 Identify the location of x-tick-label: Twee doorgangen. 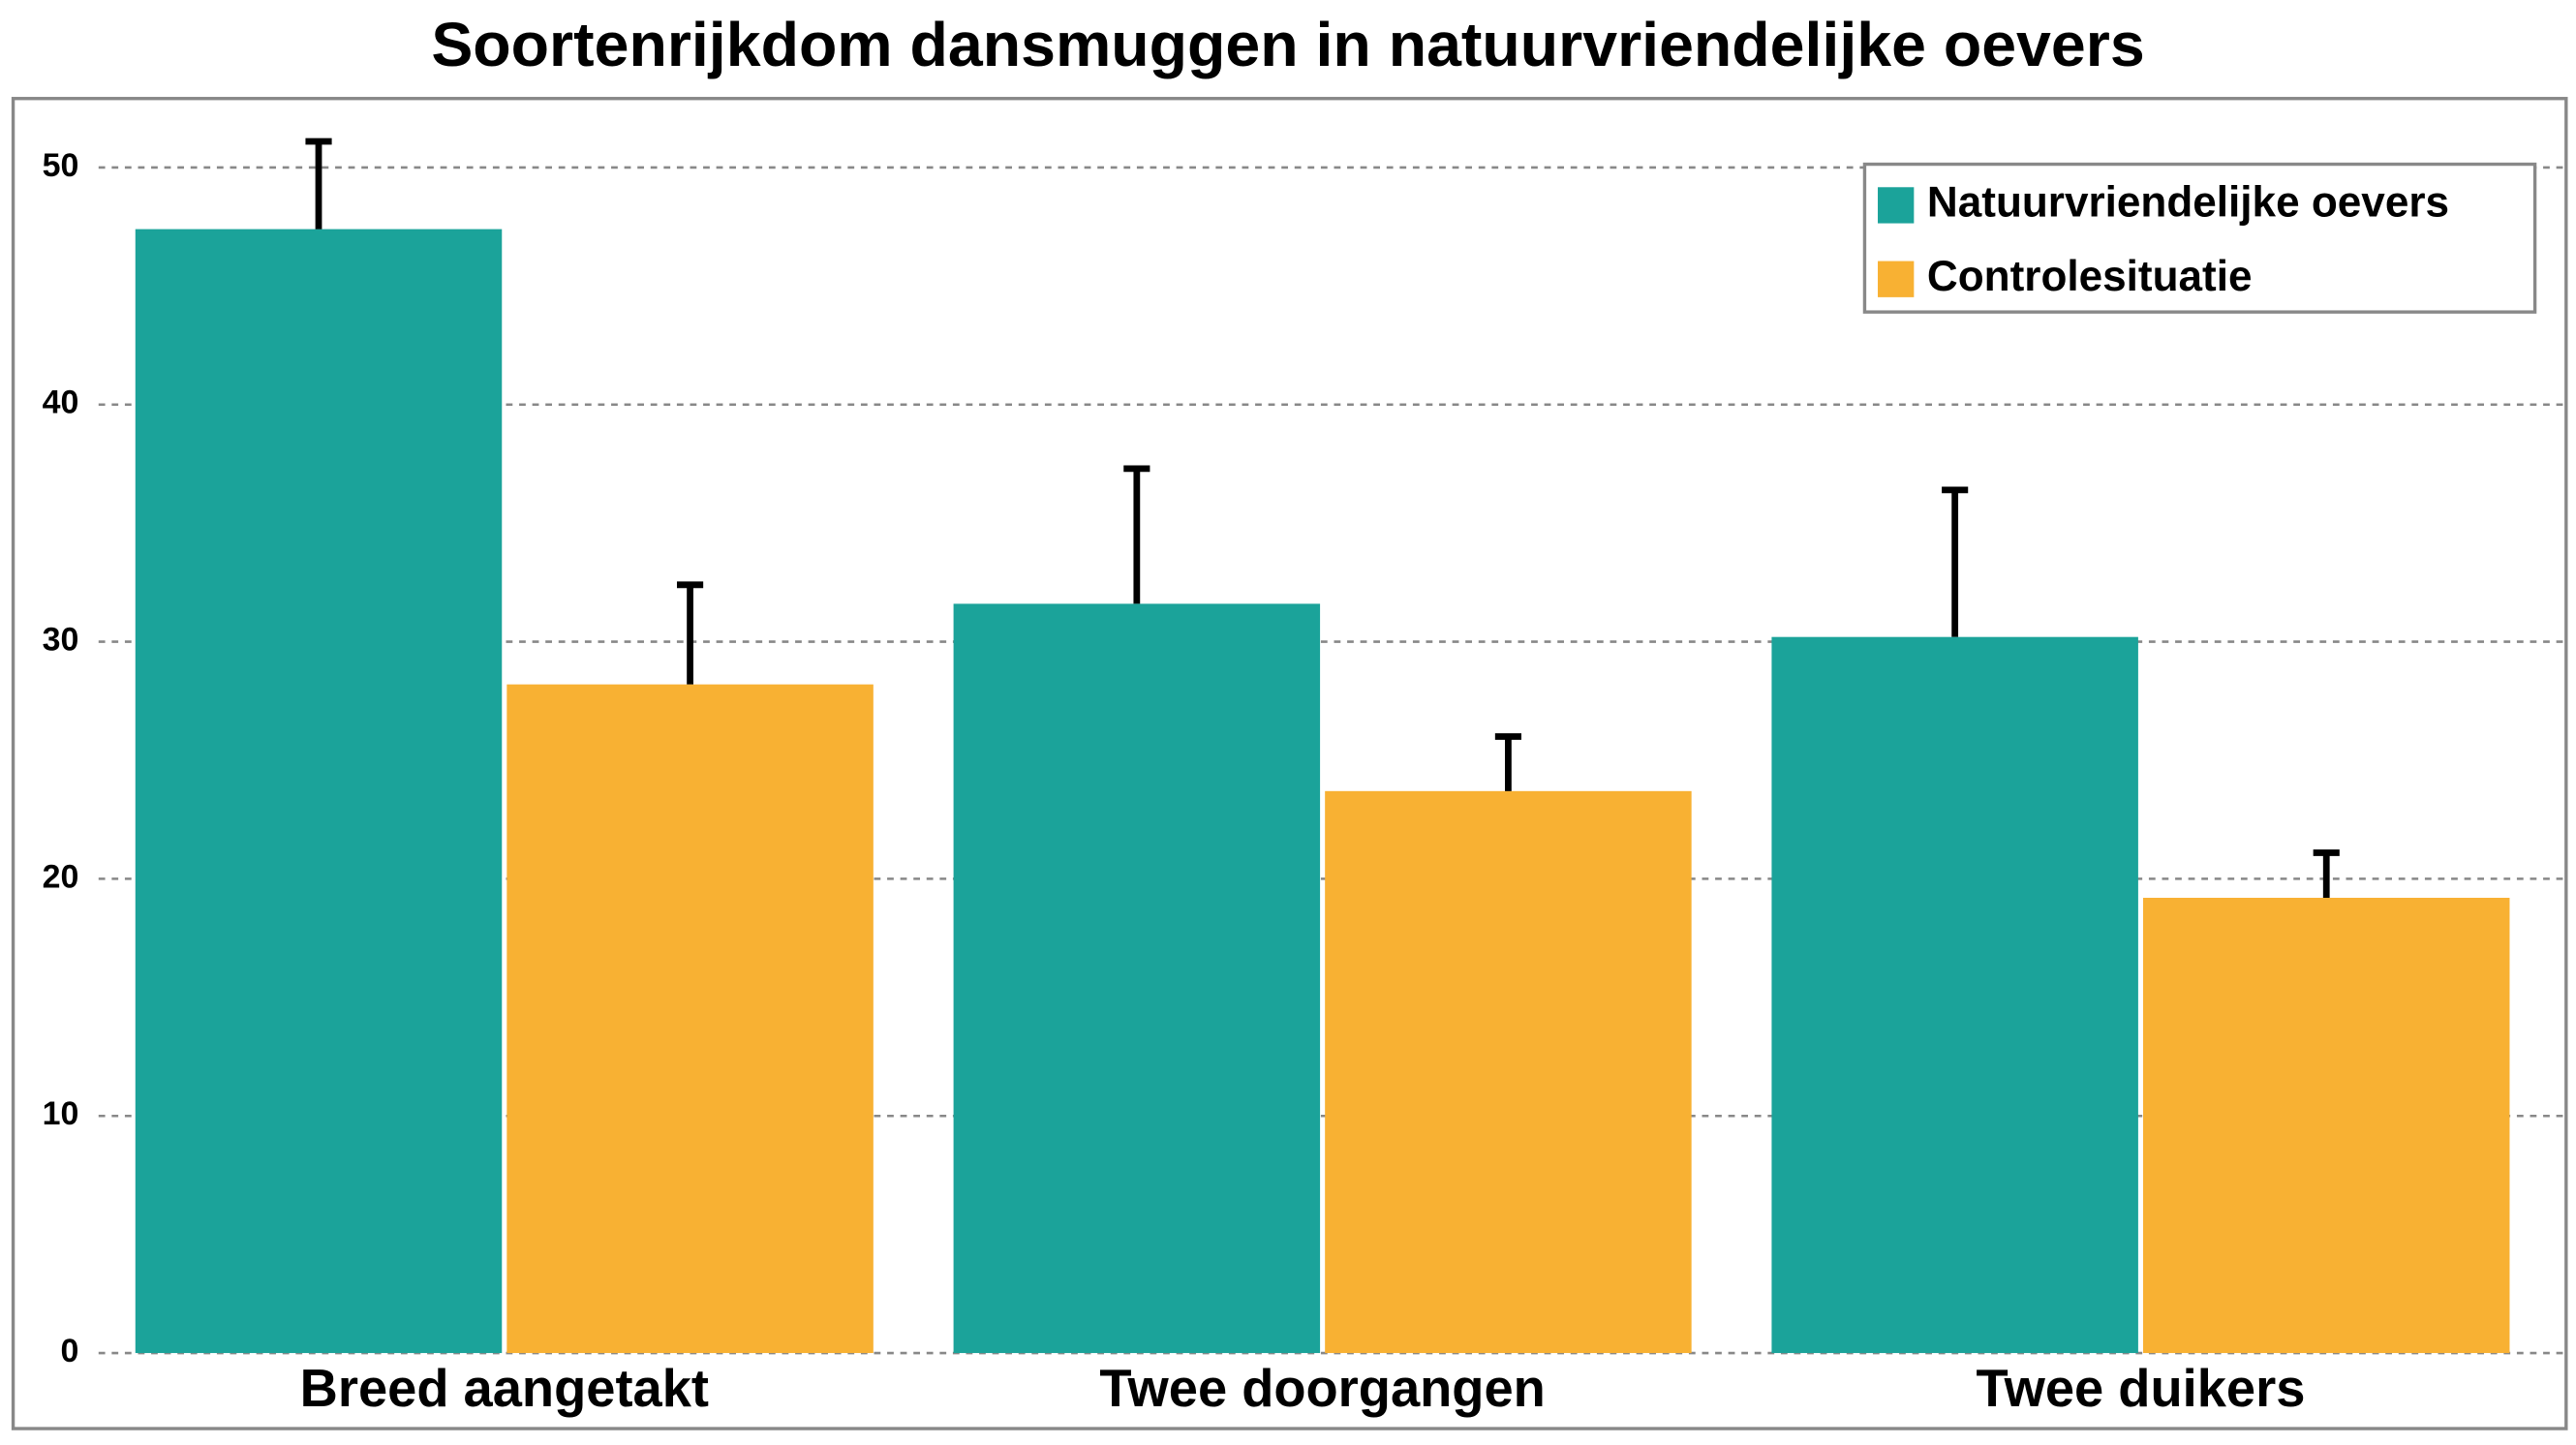
(1322, 1389).